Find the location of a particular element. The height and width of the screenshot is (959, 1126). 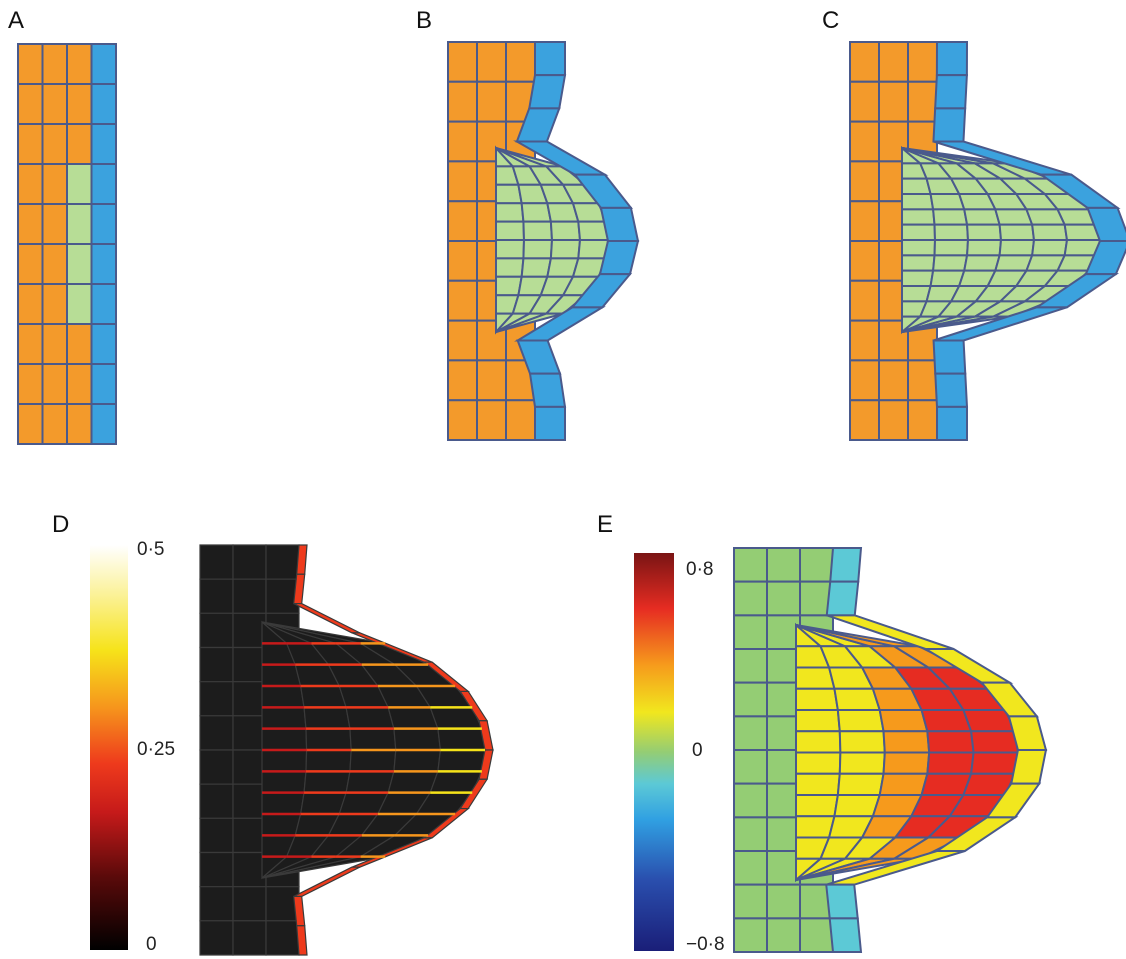

panel-a-mesh is located at coordinates (67, 244).